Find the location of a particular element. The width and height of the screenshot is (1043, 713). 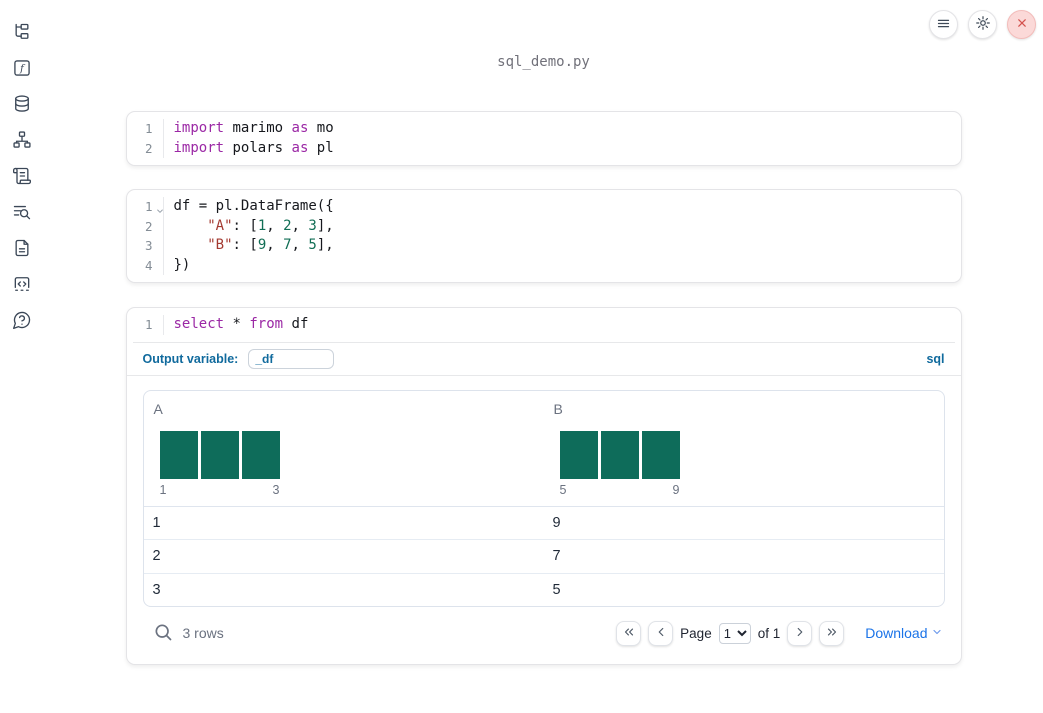

fold-chevron-icon is located at coordinates (160, 211).